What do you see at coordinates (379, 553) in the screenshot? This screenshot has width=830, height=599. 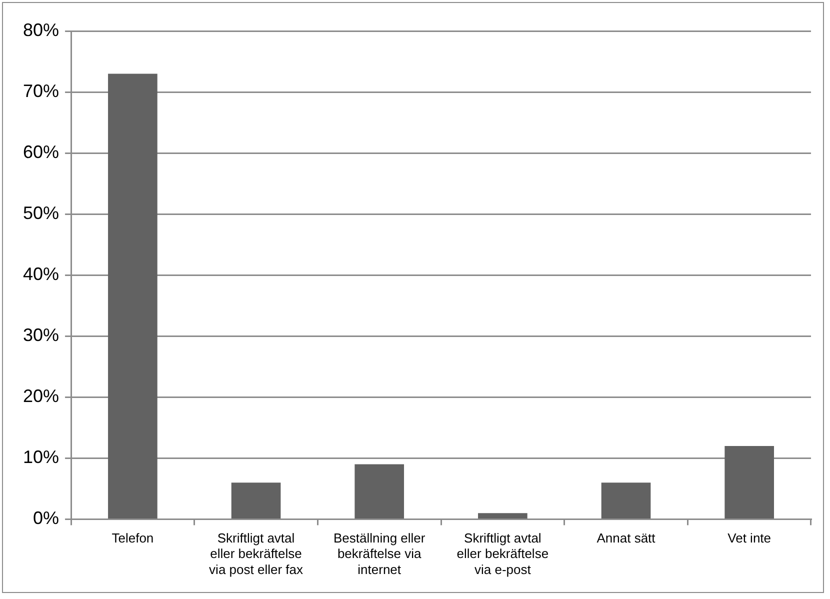 I see `x-tick-label: Beställning eller bekräftelse via internet` at bounding box center [379, 553].